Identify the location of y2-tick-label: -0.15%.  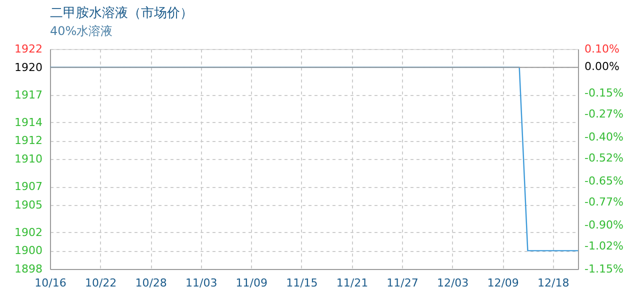
(604, 93).